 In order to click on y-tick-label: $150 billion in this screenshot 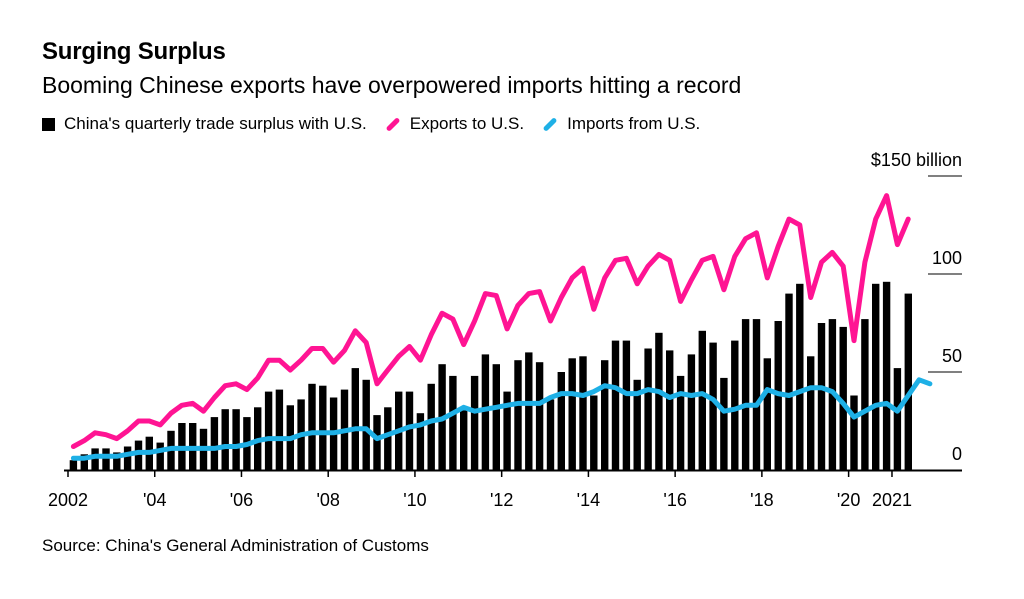, I will do `click(916, 160)`.